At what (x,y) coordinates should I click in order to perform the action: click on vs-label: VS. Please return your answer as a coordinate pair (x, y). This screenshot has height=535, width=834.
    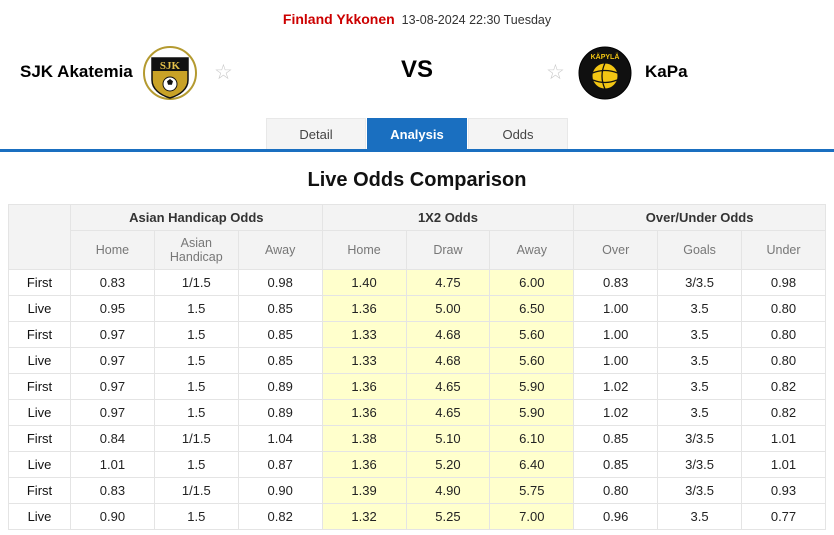
    Looking at the image, I should click on (416, 69).